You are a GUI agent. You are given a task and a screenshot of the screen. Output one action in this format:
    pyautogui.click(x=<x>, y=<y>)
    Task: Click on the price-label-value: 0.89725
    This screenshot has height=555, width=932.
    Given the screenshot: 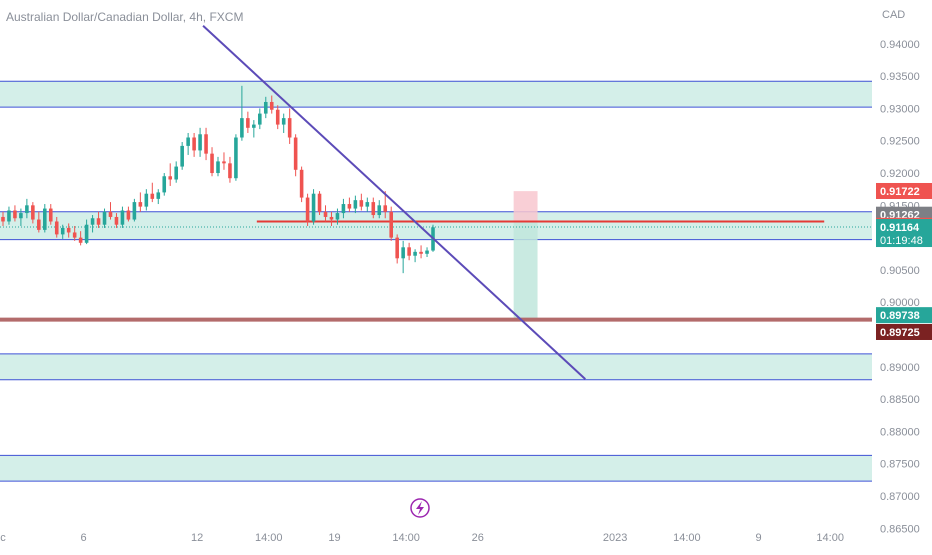 What is the action you would take?
    pyautogui.click(x=900, y=333)
    